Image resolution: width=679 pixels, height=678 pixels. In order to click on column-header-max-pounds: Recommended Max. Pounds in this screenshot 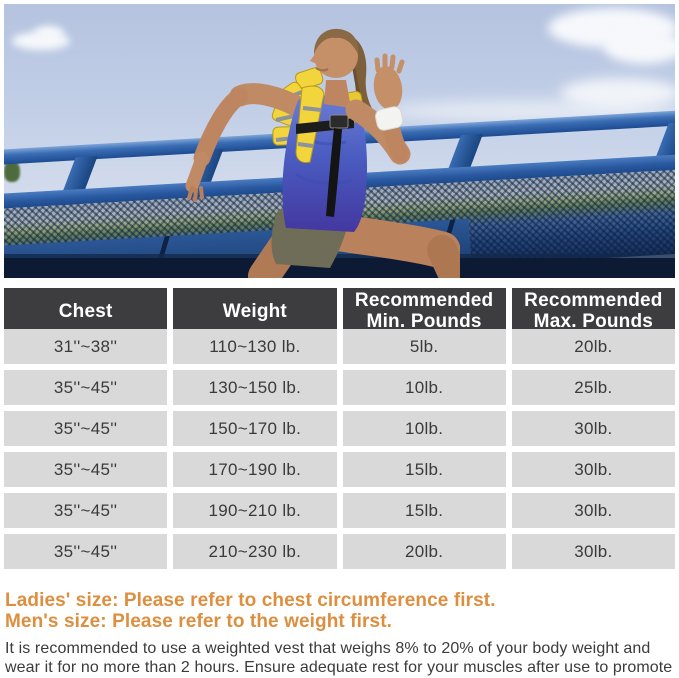, I will do `click(593, 311)`.